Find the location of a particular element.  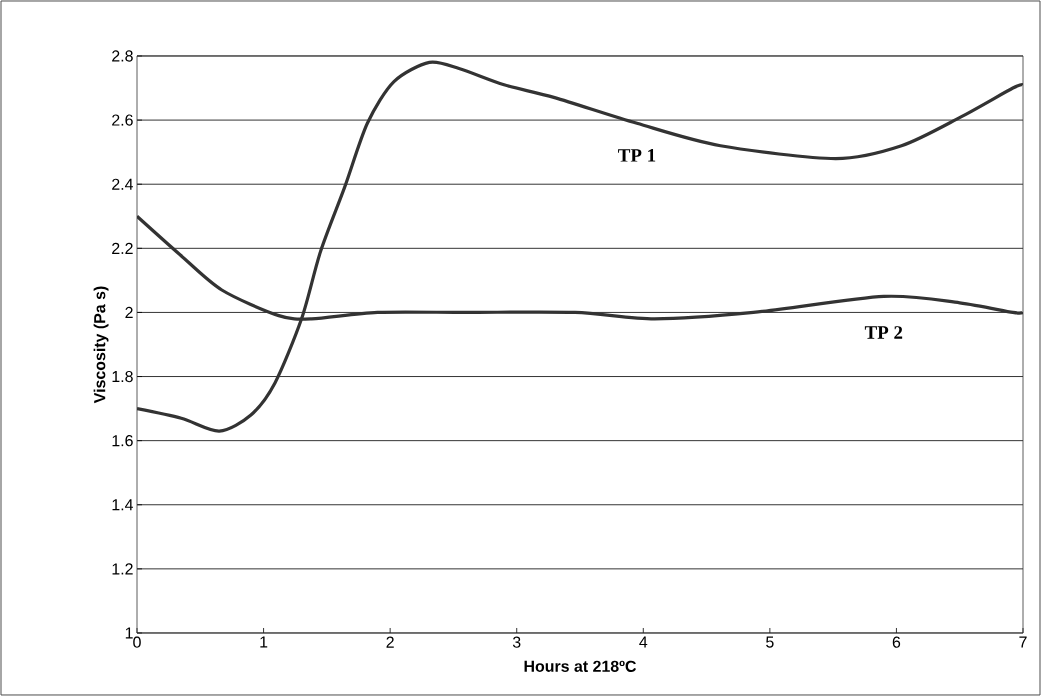

x-tick-label: 6 is located at coordinates (896, 642).